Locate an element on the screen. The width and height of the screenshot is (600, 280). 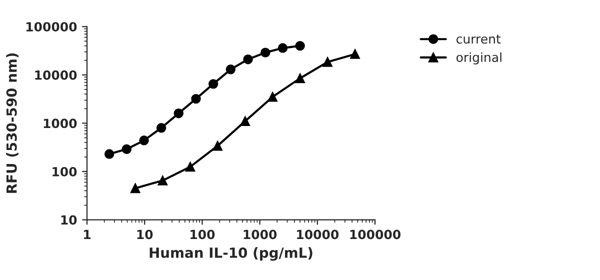
x-tick-label: 100000 is located at coordinates (375, 235).